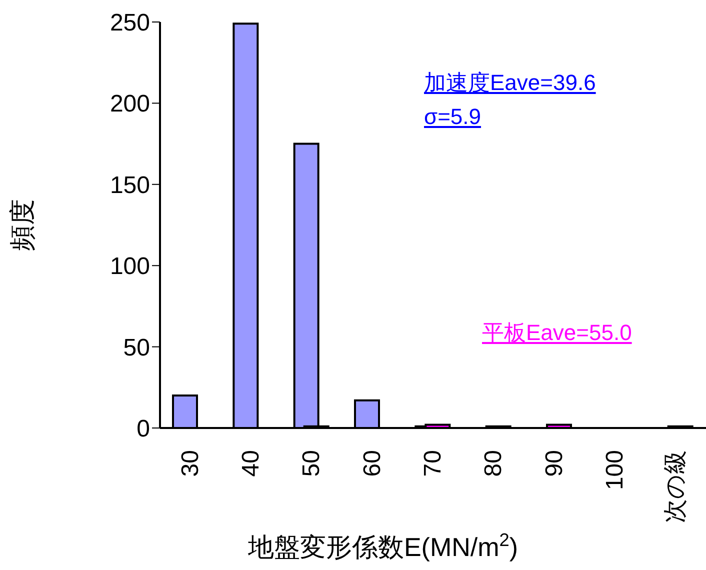  I want to click on x-tick-label: 30, so click(190, 463).